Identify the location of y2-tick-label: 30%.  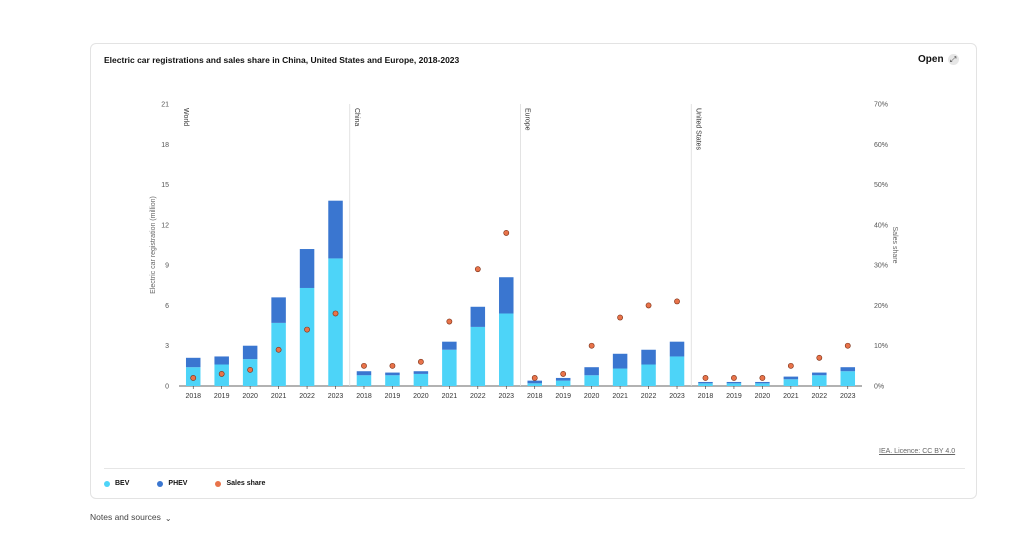
(881, 266).